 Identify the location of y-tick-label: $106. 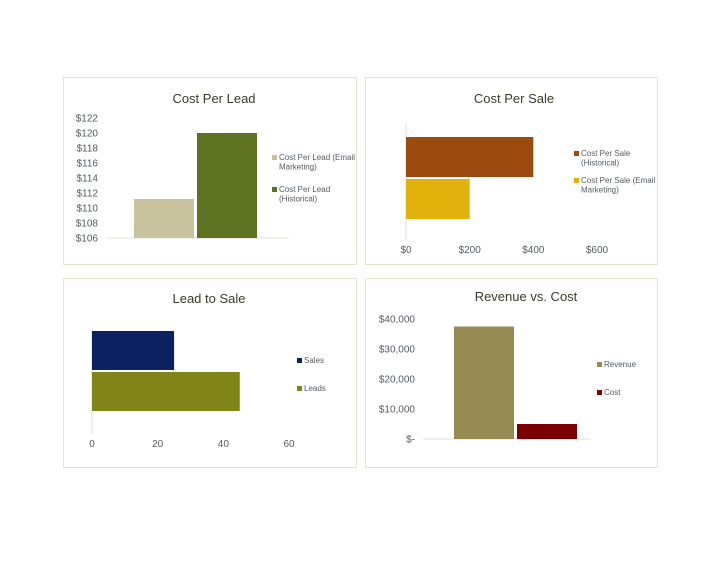
(87, 239).